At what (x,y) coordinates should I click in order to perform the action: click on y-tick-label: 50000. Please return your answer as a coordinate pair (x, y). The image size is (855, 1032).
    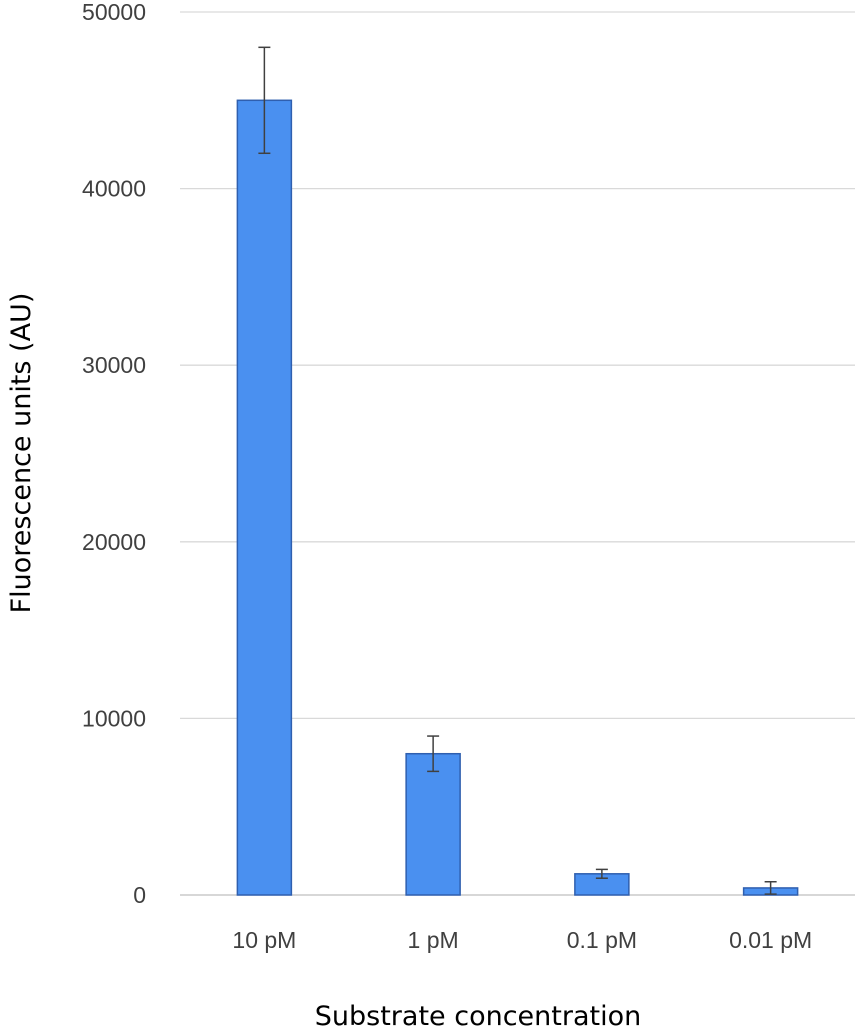
    Looking at the image, I should click on (114, 12).